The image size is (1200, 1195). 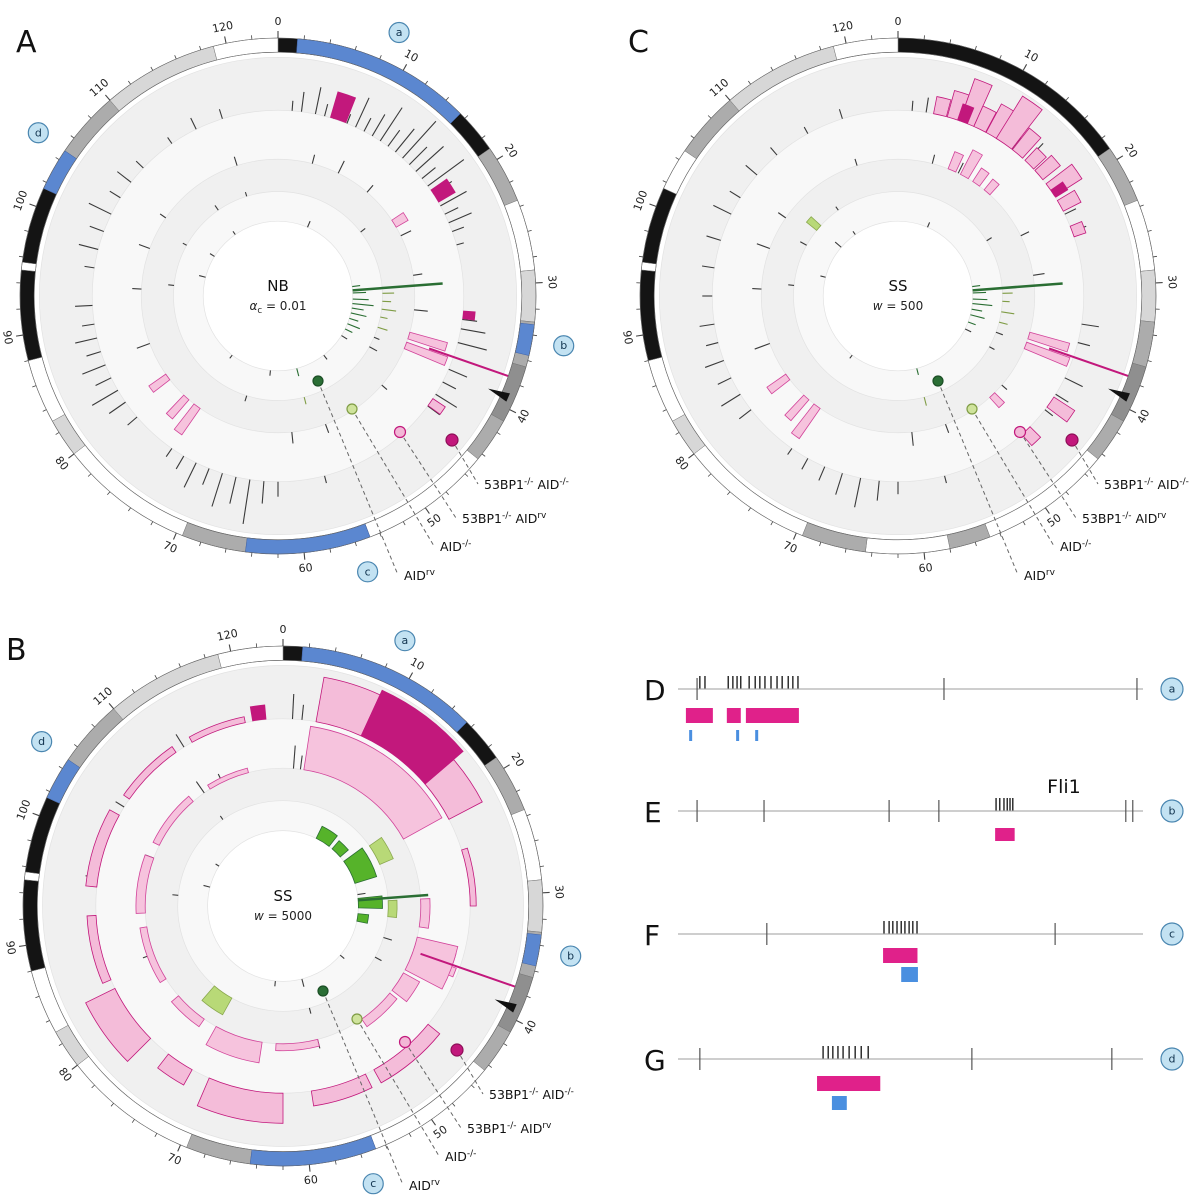 I want to click on panel-letter-G: G, so click(x=655, y=1060).